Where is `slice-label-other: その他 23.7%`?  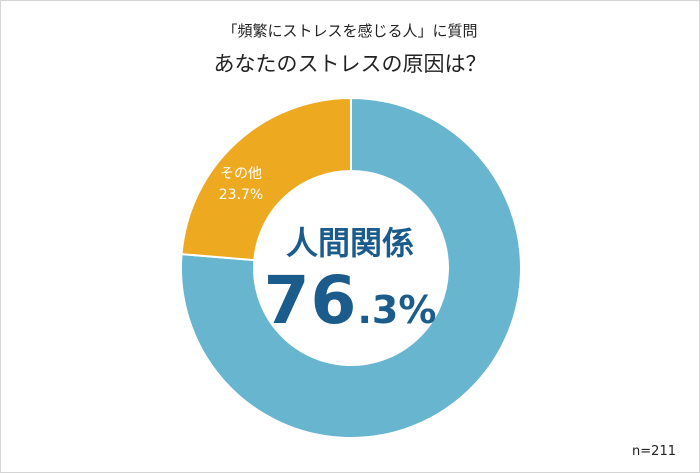
slice-label-other: その他 23.7% is located at coordinates (241, 185).